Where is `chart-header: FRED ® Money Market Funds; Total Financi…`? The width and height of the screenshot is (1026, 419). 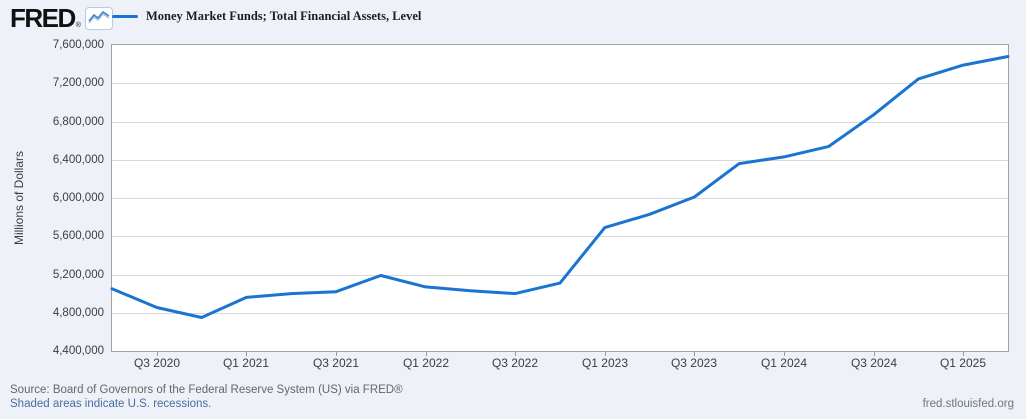
chart-header: FRED ® Money Market Funds; Total Financi… is located at coordinates (513, 19).